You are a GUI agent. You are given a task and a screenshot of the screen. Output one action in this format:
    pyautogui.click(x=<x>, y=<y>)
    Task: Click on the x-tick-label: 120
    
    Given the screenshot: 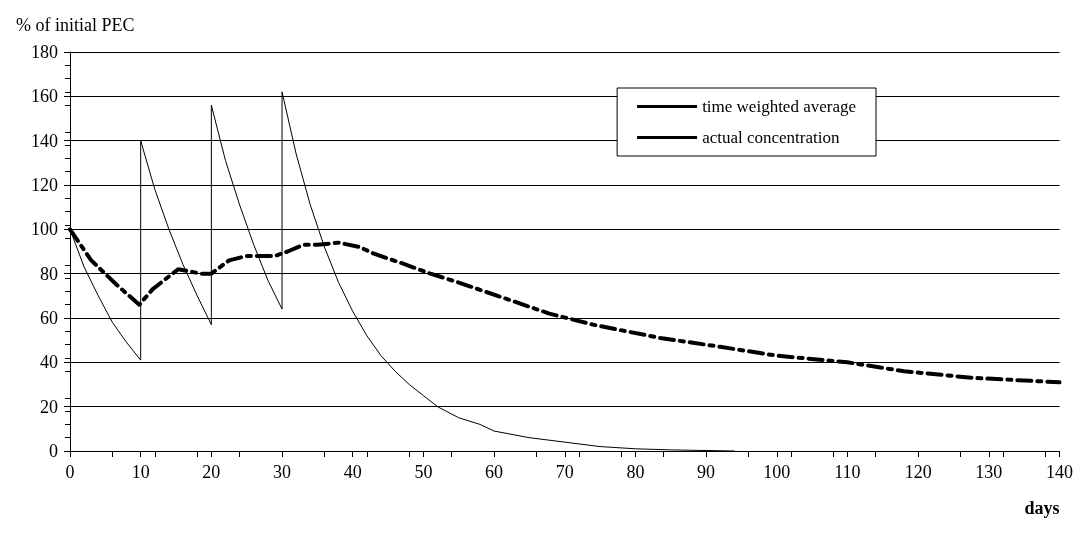 What is the action you would take?
    pyautogui.click(x=918, y=472)
    